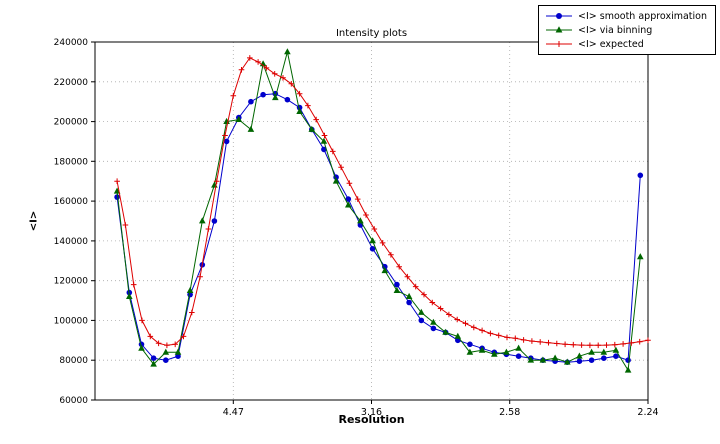 The width and height of the screenshot is (720, 444). What do you see at coordinates (71, 242) in the screenshot?
I see `svg-text: 140000` at bounding box center [71, 242].